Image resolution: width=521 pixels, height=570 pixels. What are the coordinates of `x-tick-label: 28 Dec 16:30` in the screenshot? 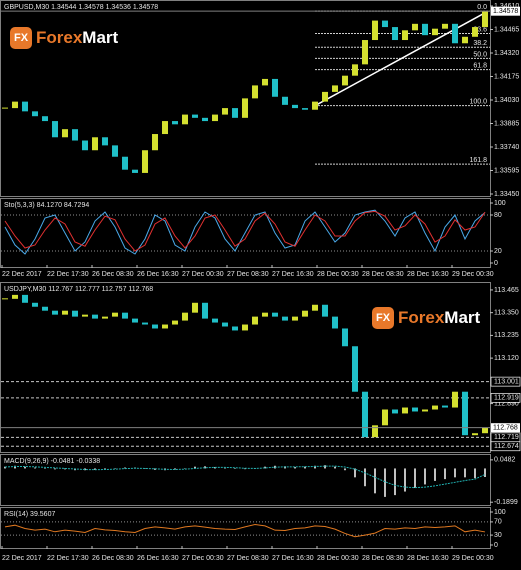 It's located at (428, 274).